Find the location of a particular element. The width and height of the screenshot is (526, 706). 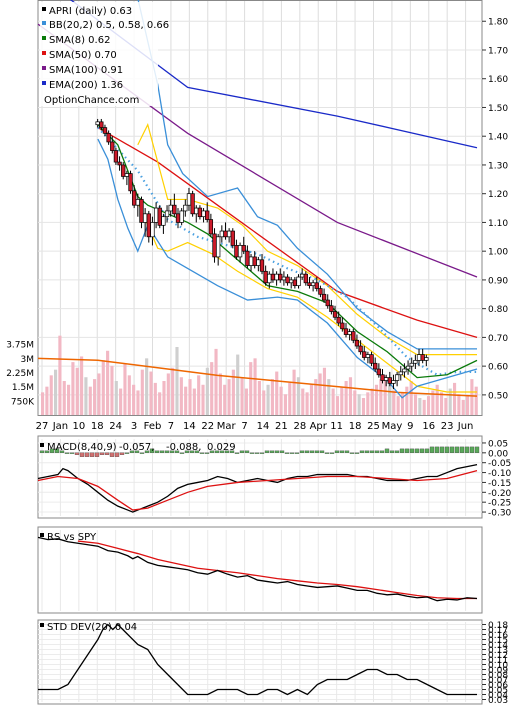

std-tick-label: 0.14 is located at coordinates (498, 646).